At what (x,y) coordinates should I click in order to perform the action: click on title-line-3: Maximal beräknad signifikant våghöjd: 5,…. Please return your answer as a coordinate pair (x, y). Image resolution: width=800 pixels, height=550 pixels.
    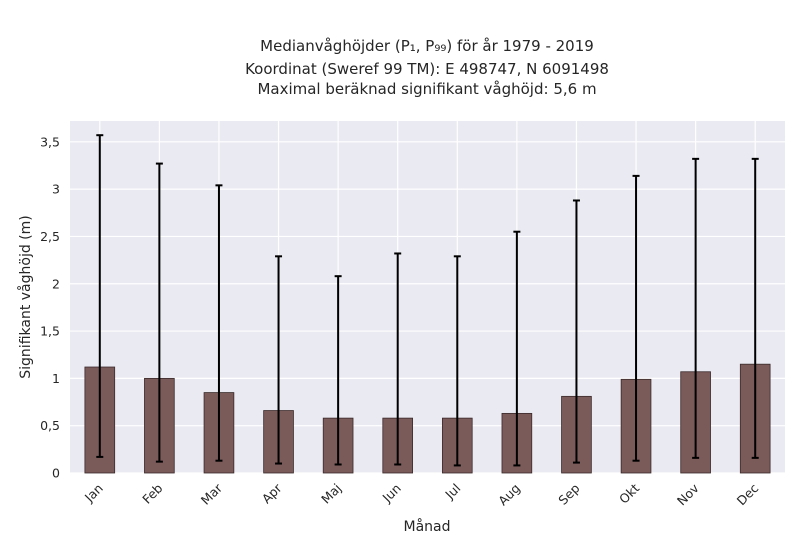
    Looking at the image, I should click on (426, 89).